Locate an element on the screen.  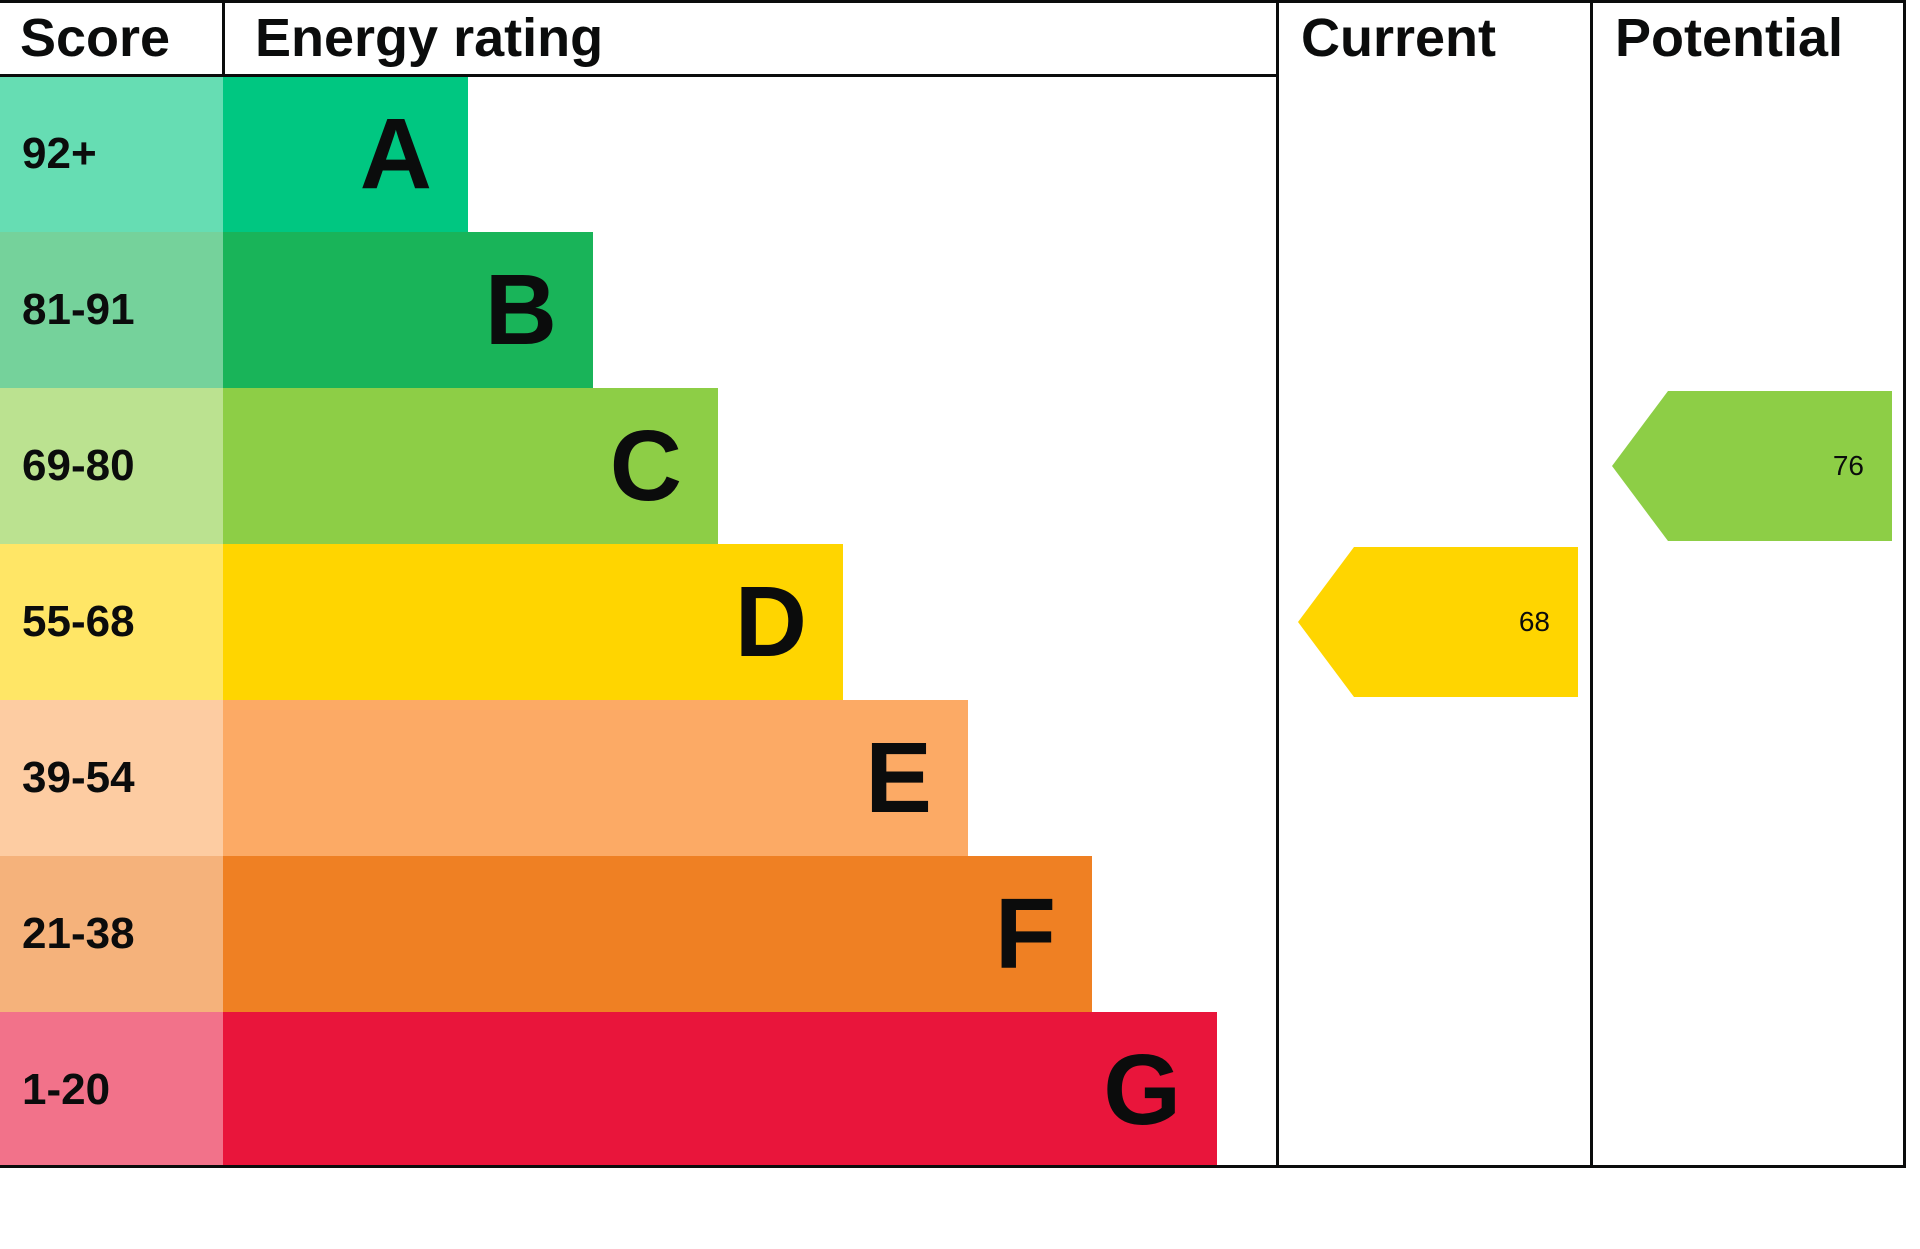
top-border-line is located at coordinates (953, 1).